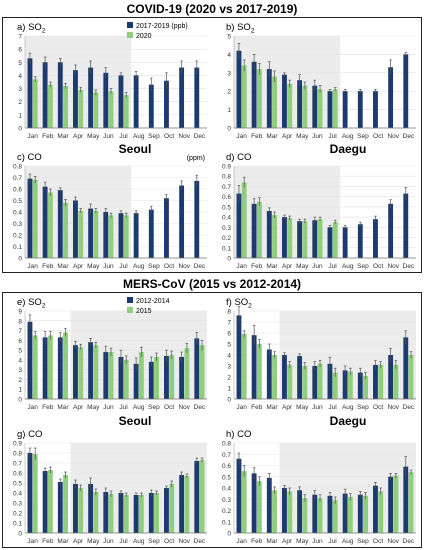 The width and height of the screenshot is (424, 550). What do you see at coordinates (226, 248) in the screenshot?
I see `y-tick-label-d-1: 0.1` at bounding box center [226, 248].